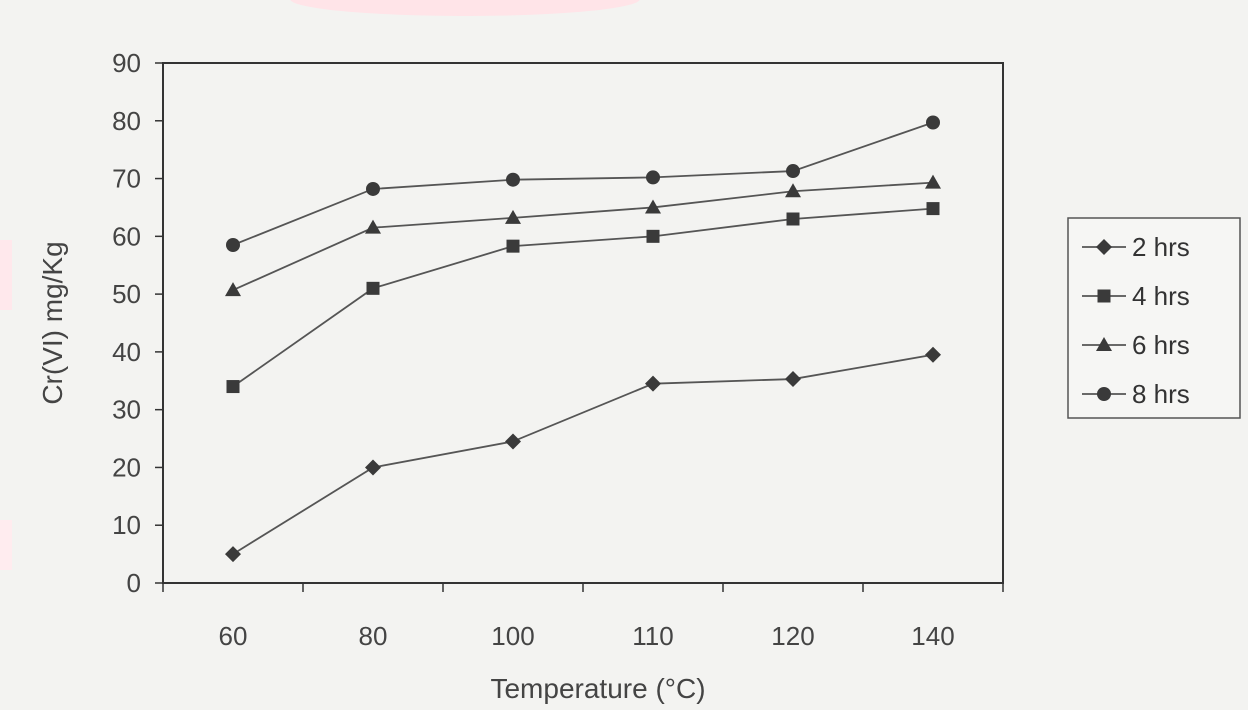 This screenshot has height=710, width=1248. Describe the element at coordinates (126, 467) in the screenshot. I see `y-tick-label: 20` at that location.